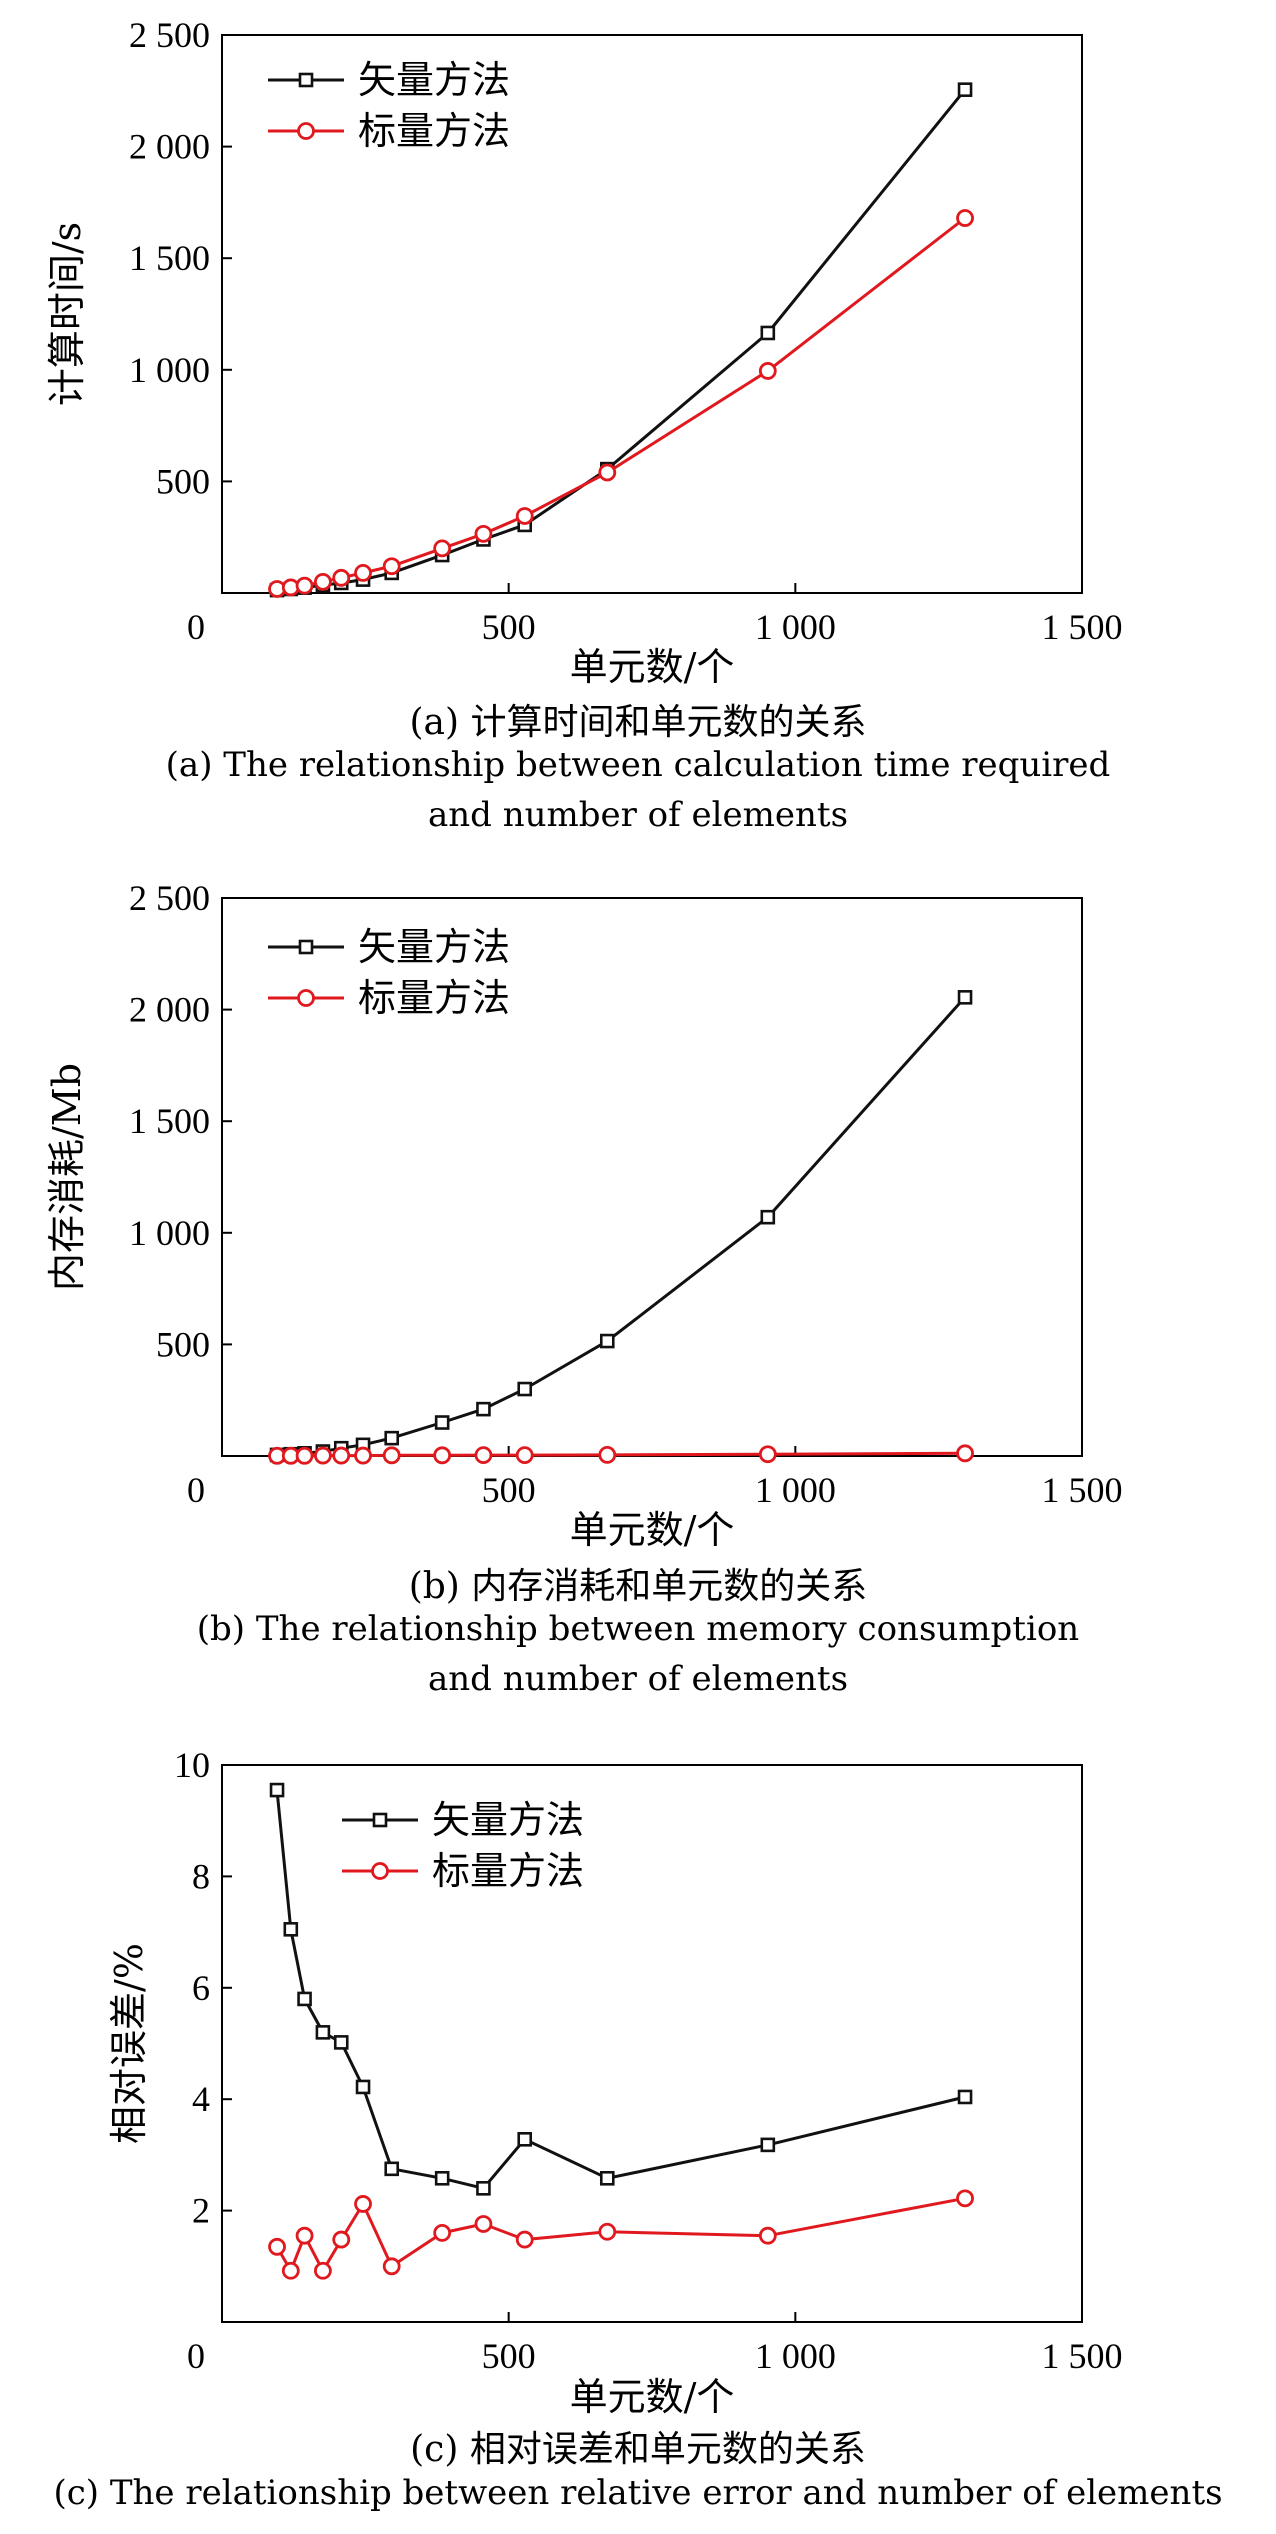  I want to click on data-point-a-vector, so click(965, 89).